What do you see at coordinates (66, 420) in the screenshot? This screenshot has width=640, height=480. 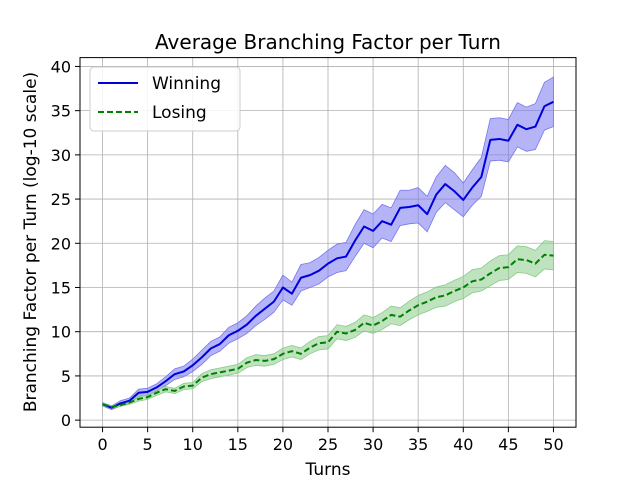 I see `y-tick-label: 0` at bounding box center [66, 420].